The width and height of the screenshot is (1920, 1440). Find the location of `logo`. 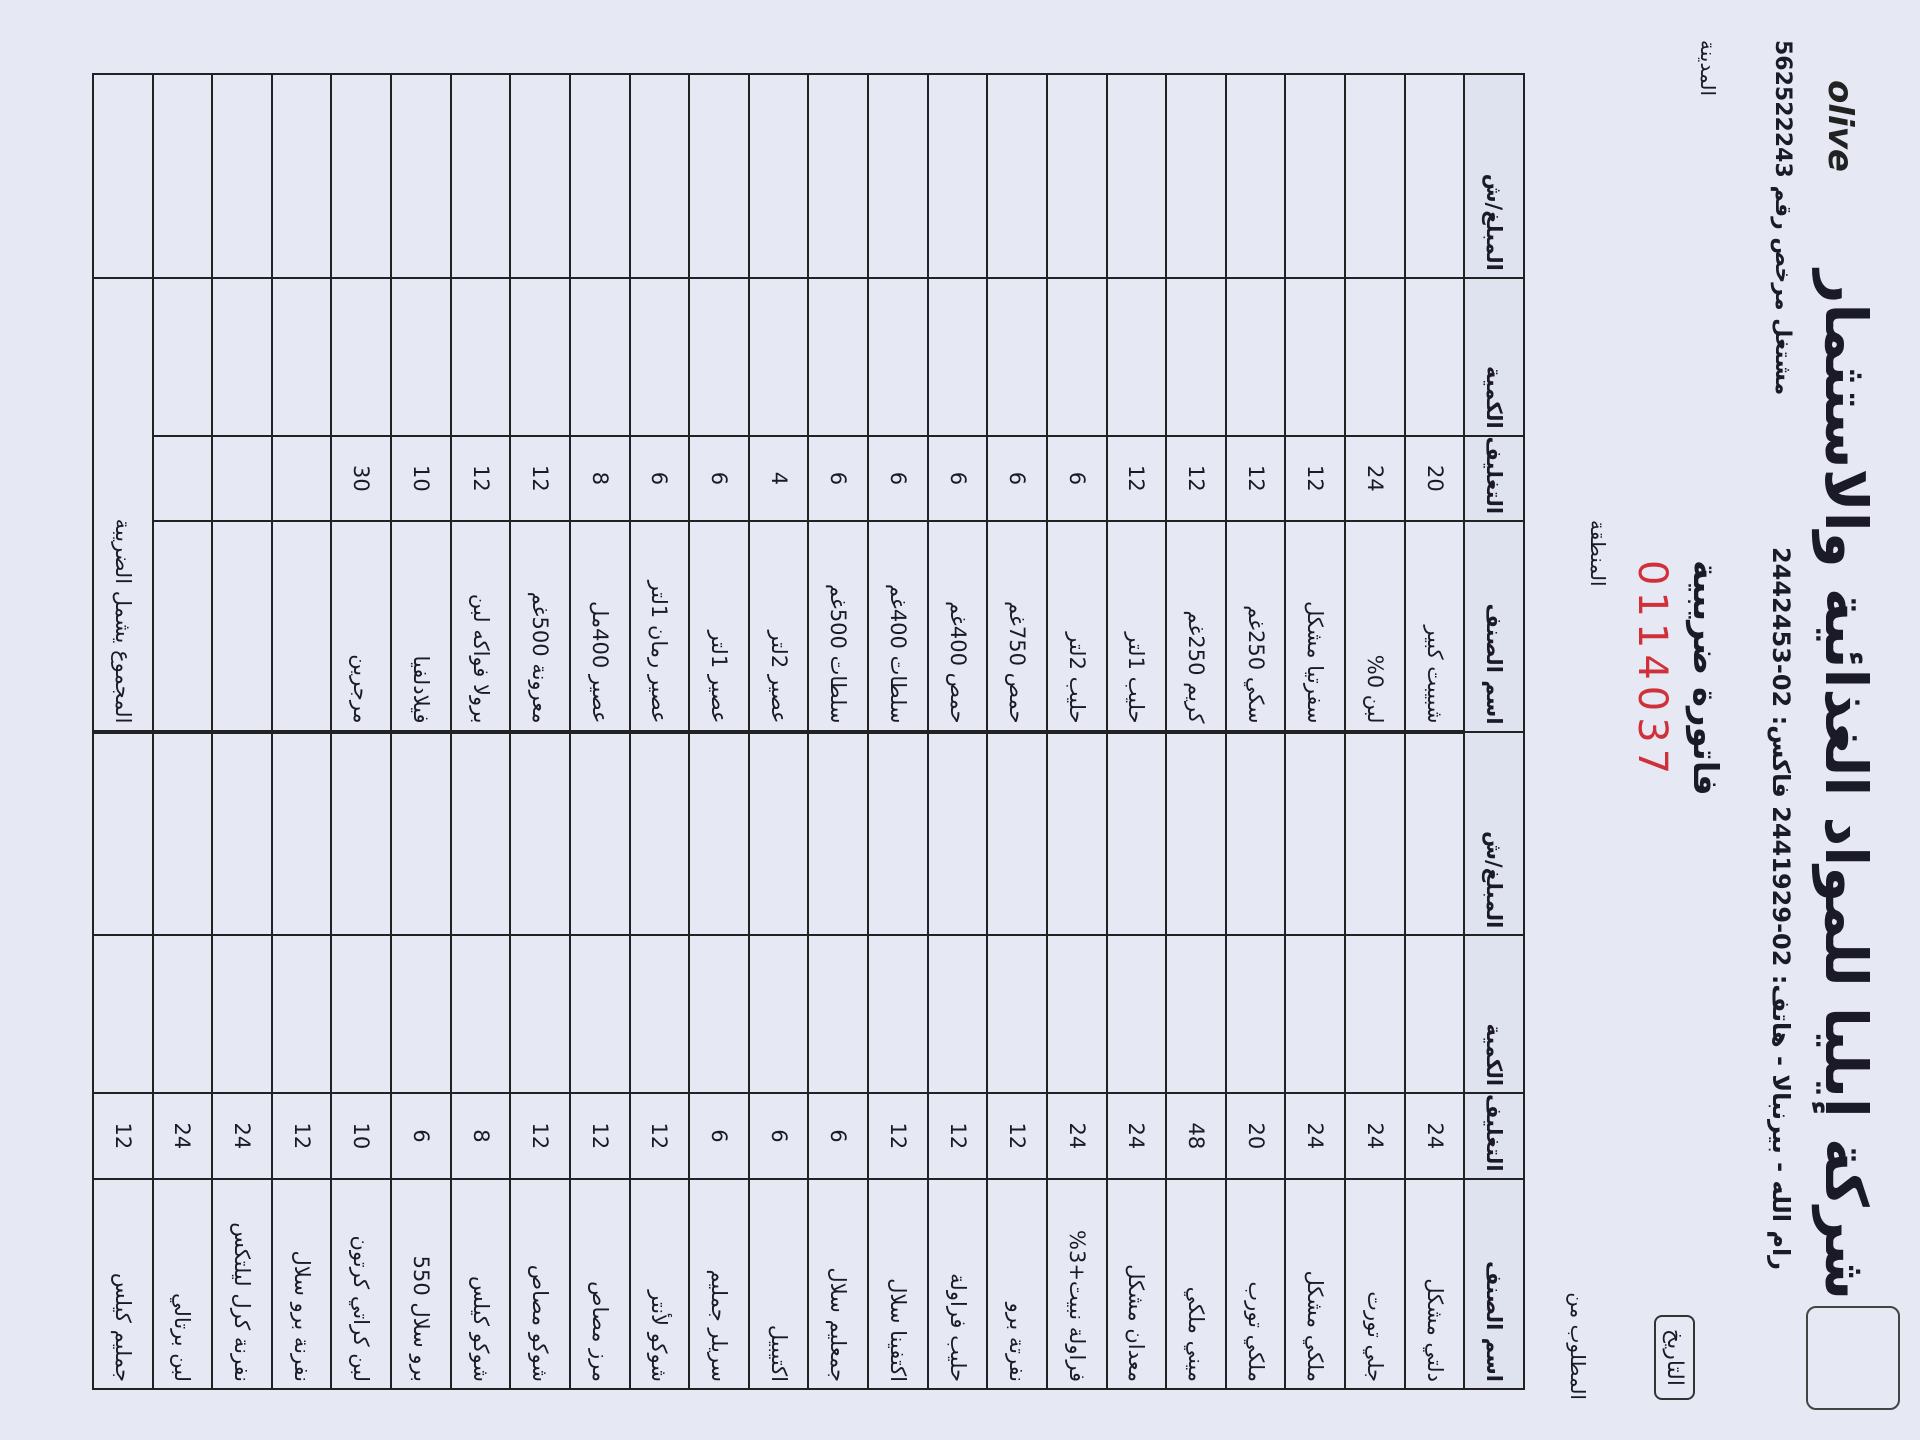

logo is located at coordinates (1853, 1358).